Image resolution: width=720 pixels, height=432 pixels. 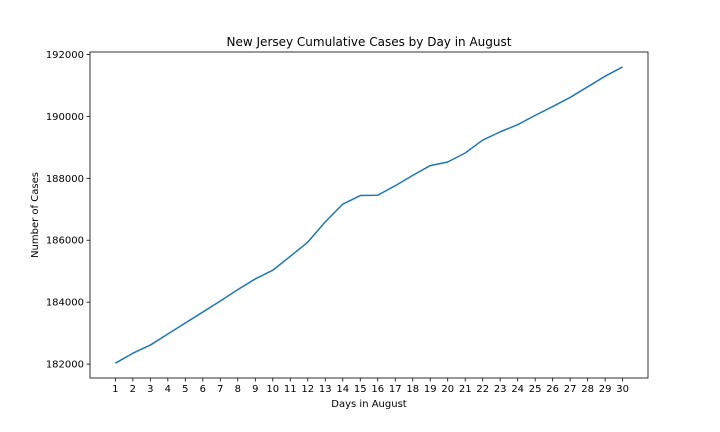 I want to click on x-tick-label: 19, so click(x=430, y=389).